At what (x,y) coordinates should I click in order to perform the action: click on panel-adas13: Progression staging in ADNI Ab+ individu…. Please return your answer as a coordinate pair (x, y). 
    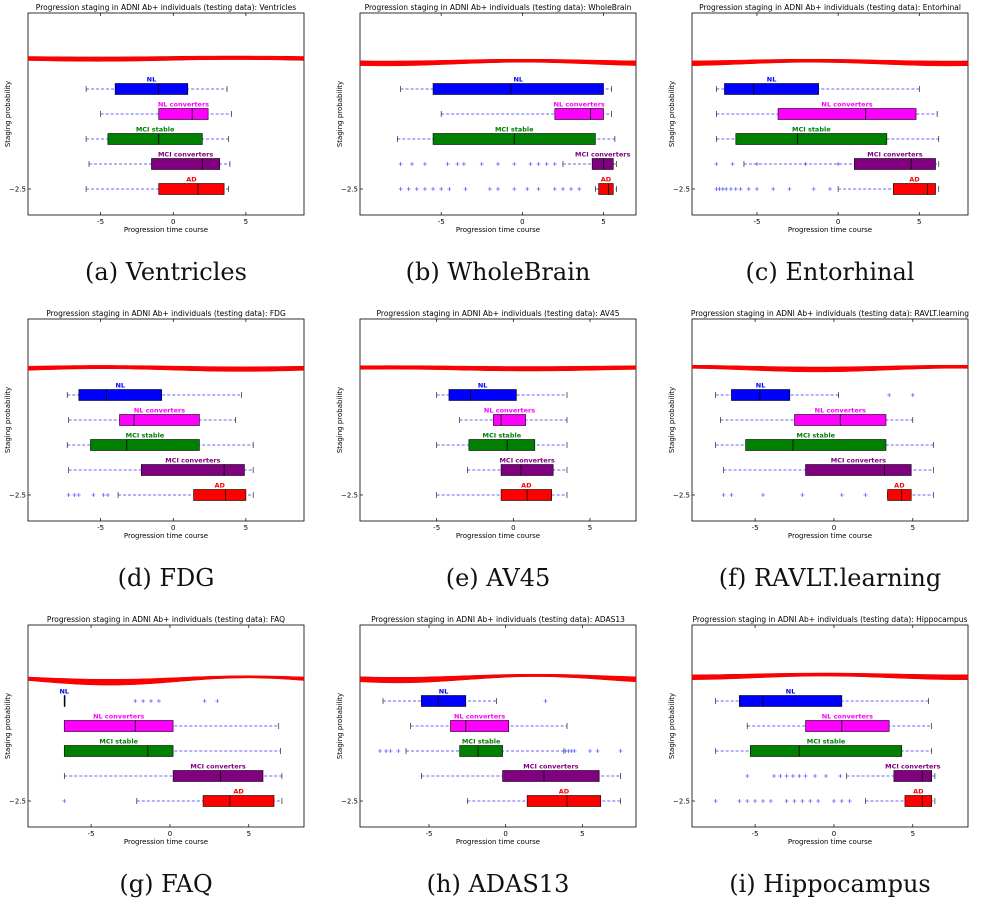
    Looking at the image, I should click on (498, 765).